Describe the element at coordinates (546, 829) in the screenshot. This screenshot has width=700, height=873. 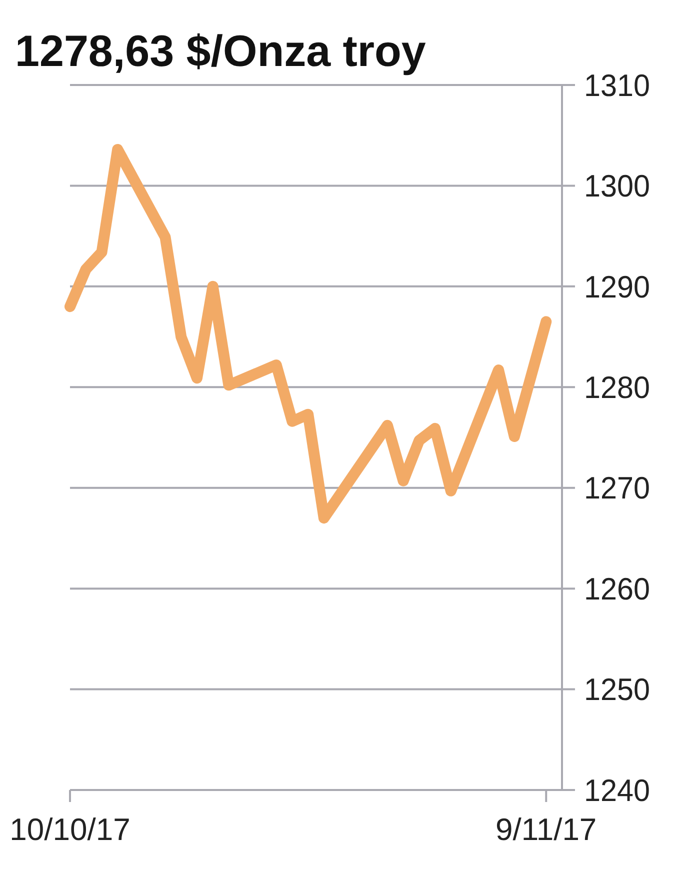
I see `x-tick-label: 9/11/17` at that location.